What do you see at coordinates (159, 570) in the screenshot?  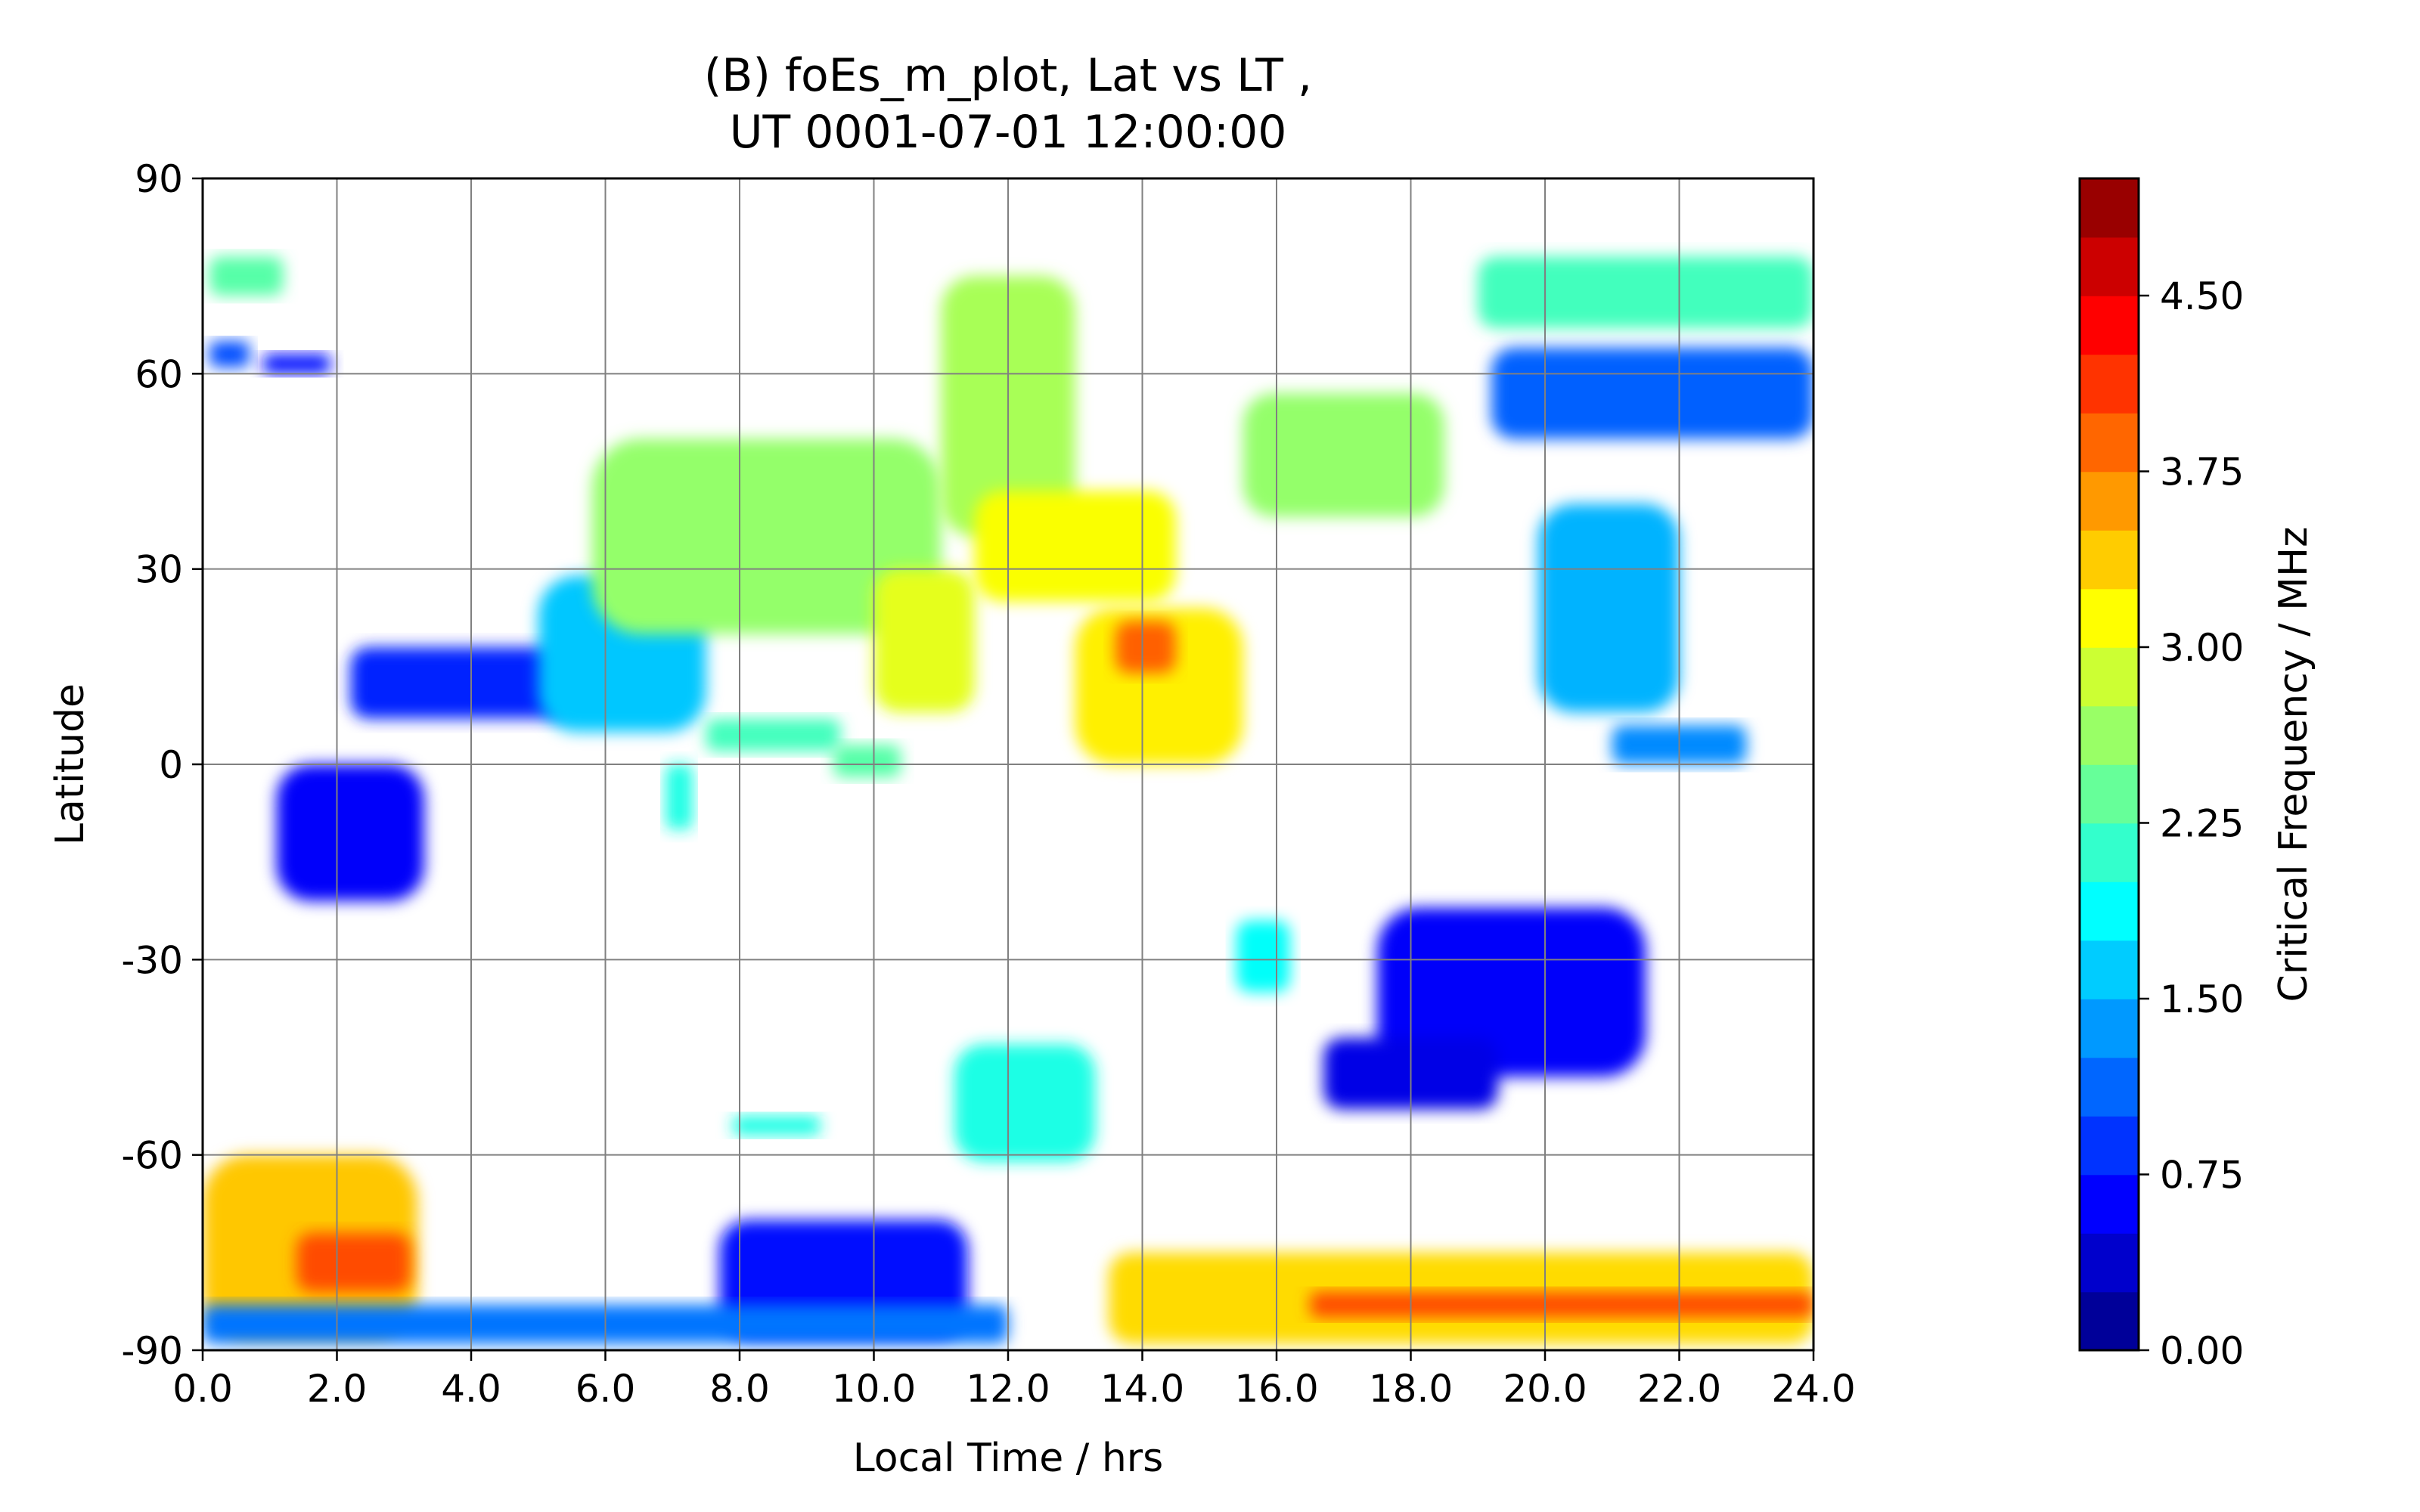 I see `y-tick-label: 30` at bounding box center [159, 570].